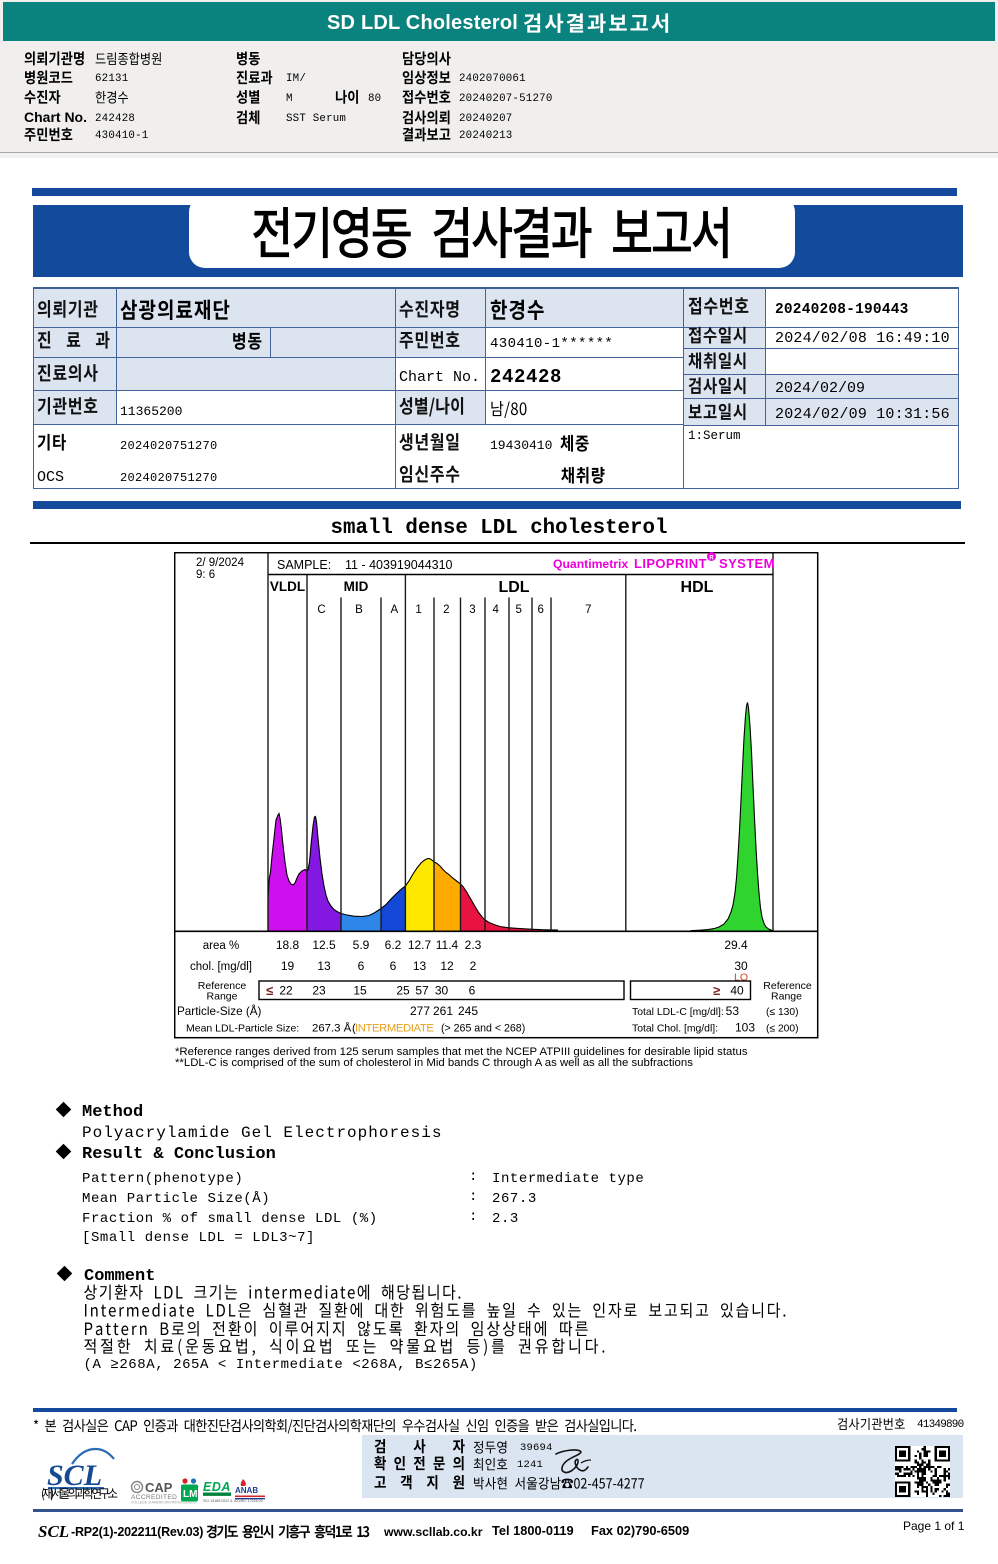 Image resolution: width=998 pixels, height=1564 pixels. Describe the element at coordinates (513, 587) in the screenshot. I see `svg-text: LDL` at that location.